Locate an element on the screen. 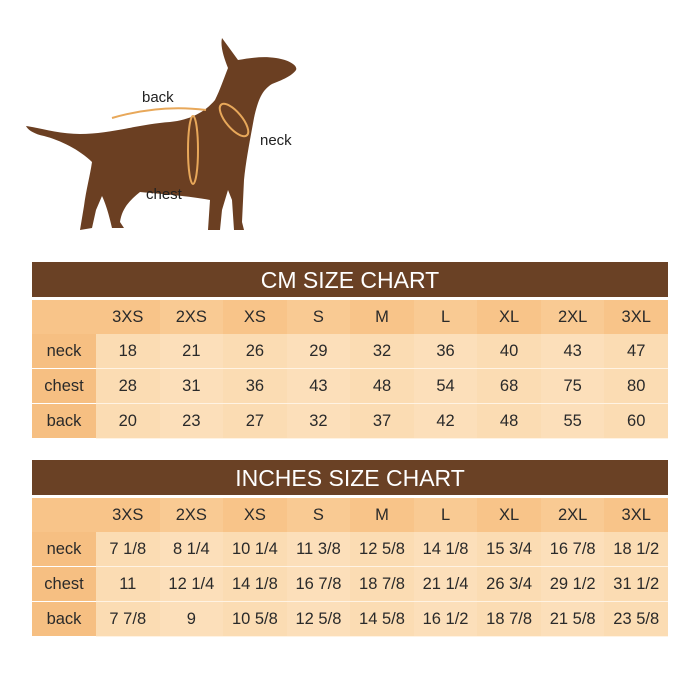 The image size is (700, 700). table-cell: 10 5/8 is located at coordinates (255, 619).